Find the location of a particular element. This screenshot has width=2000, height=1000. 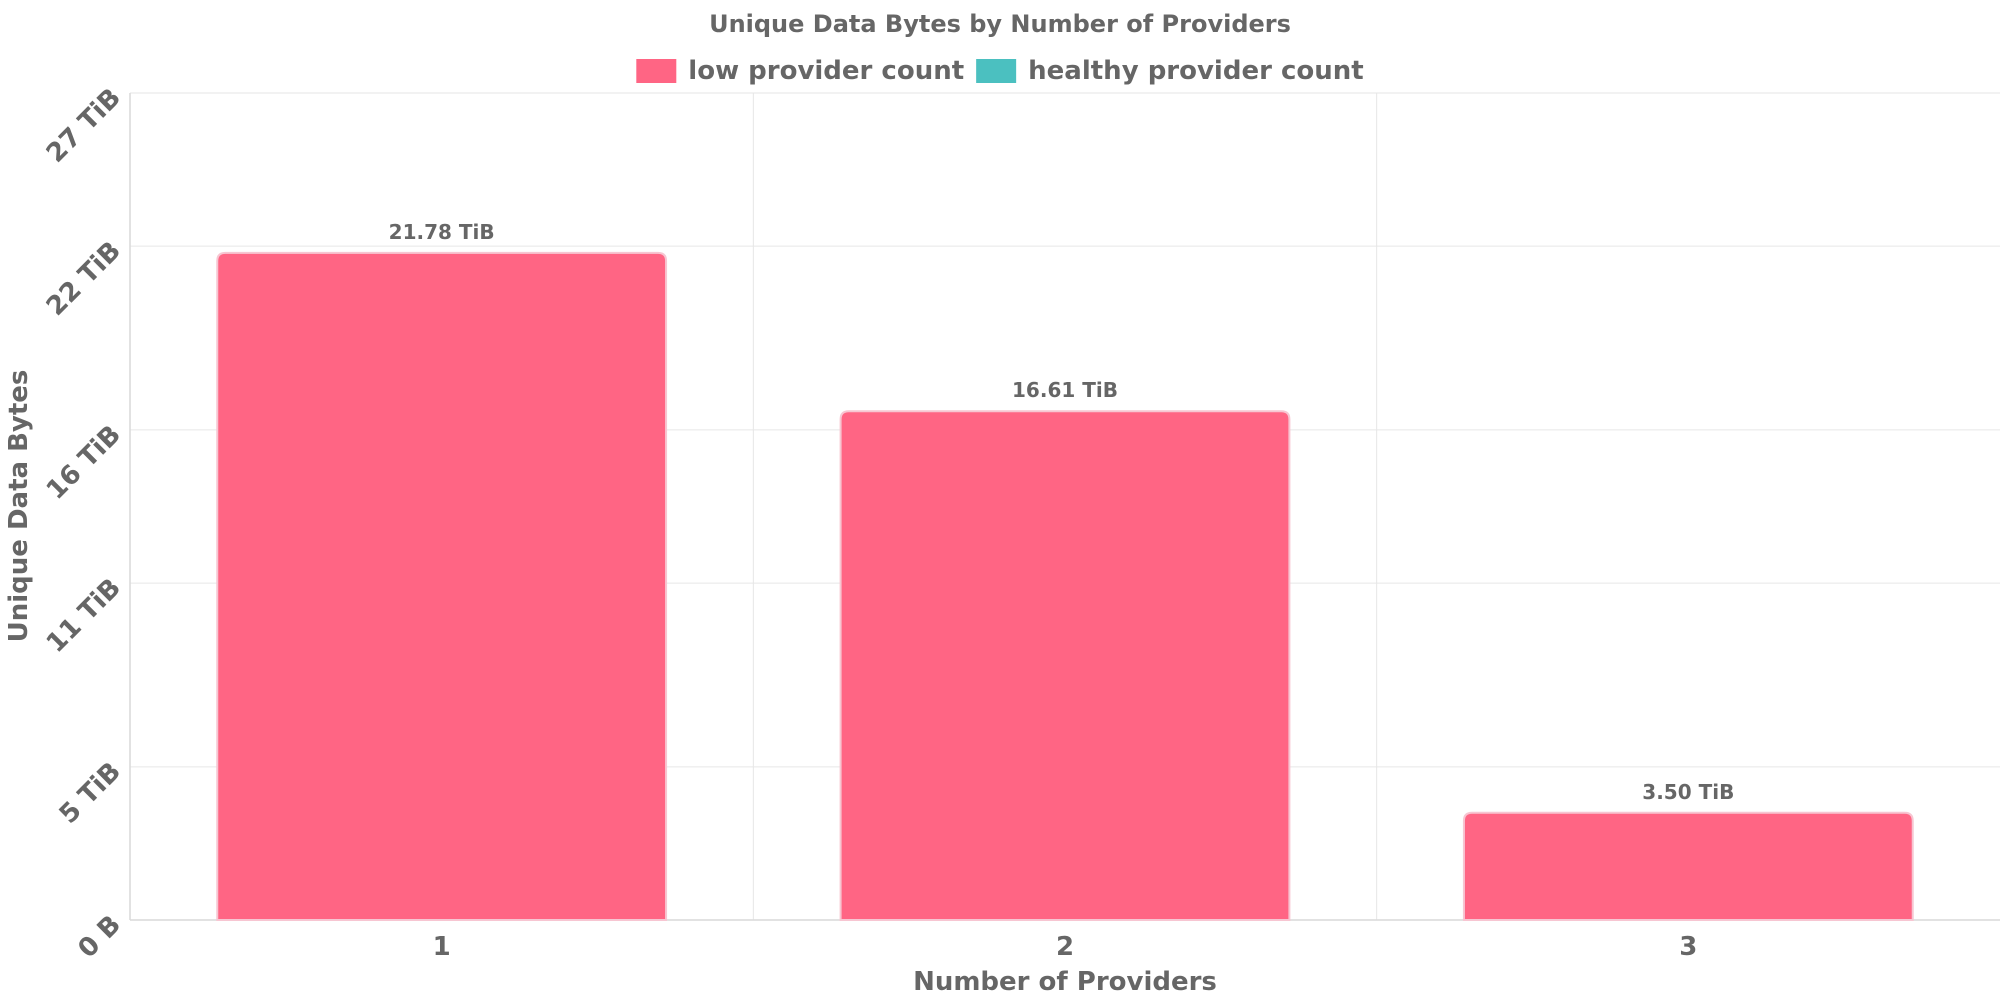

chart-title: Unique Data Bytes by Number of Providers is located at coordinates (1000, 24).